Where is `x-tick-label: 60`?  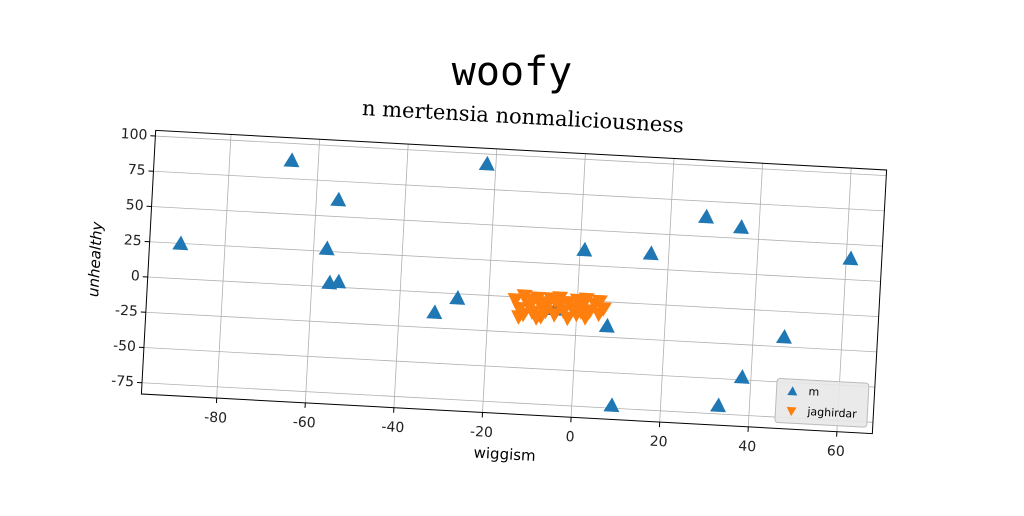 x-tick-label: 60 is located at coordinates (835, 451).